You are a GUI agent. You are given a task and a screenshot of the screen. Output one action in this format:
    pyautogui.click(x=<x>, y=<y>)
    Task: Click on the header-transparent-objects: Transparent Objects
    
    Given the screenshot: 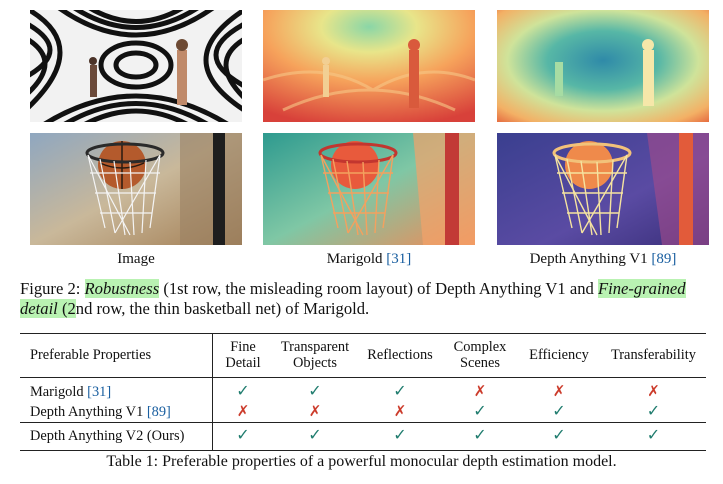 What is the action you would take?
    pyautogui.click(x=315, y=355)
    